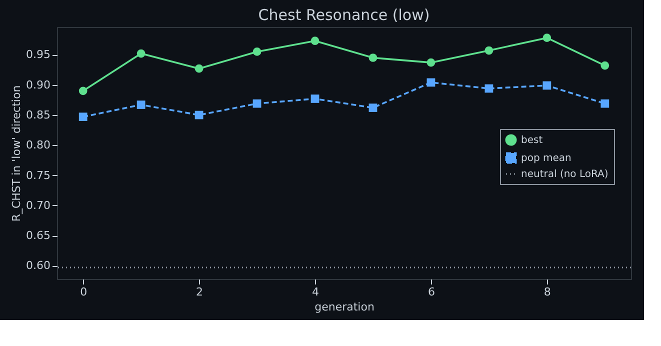 This screenshot has width=661, height=346. What do you see at coordinates (84, 292) in the screenshot?
I see `x-tick-label: 0` at bounding box center [84, 292].